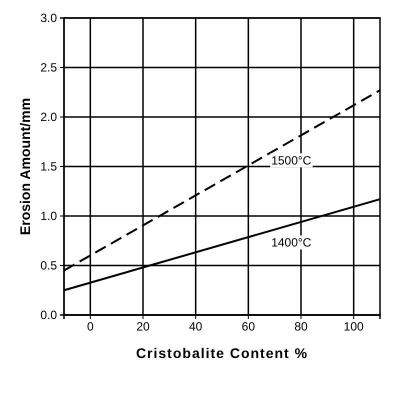 The height and width of the screenshot is (396, 408). Describe the element at coordinates (25, 167) in the screenshot. I see `y-axis-title: Erosion Amount/mm` at that location.